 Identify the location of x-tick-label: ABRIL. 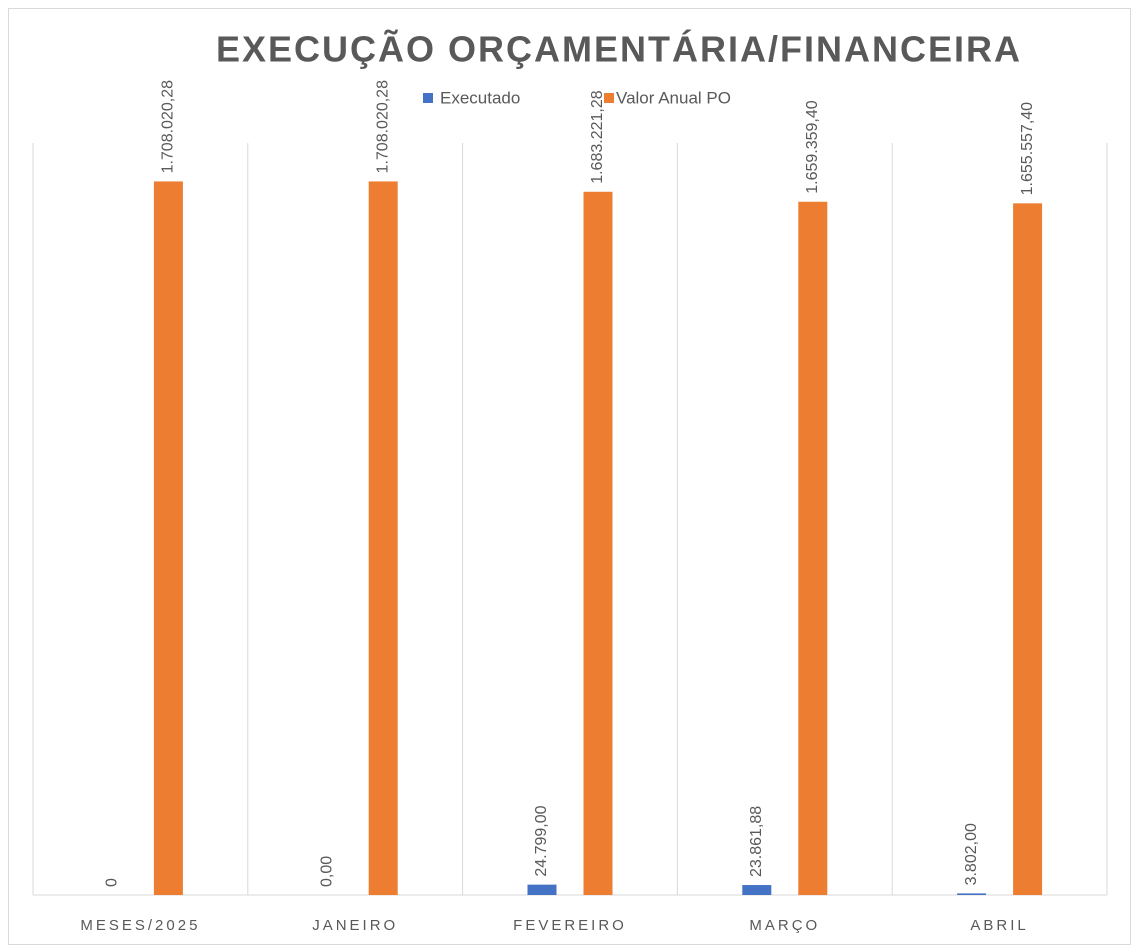
(999, 925).